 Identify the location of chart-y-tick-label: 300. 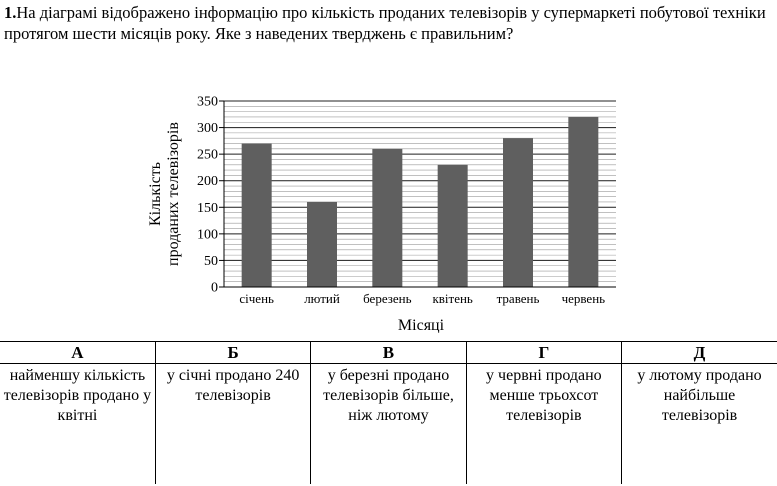
(207, 128).